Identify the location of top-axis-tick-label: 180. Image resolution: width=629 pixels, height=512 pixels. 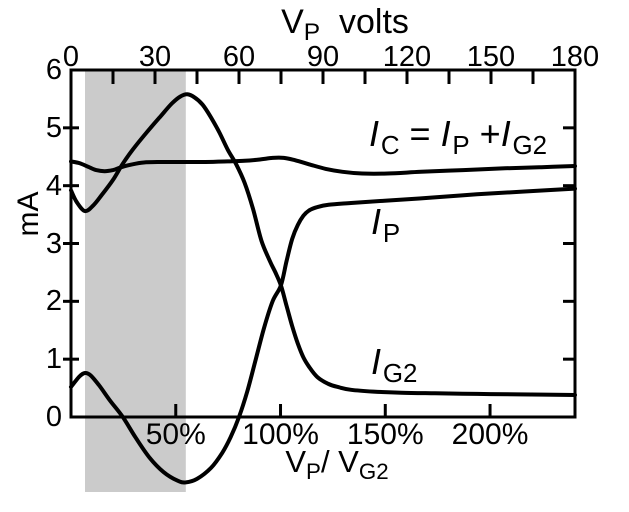
(575, 57).